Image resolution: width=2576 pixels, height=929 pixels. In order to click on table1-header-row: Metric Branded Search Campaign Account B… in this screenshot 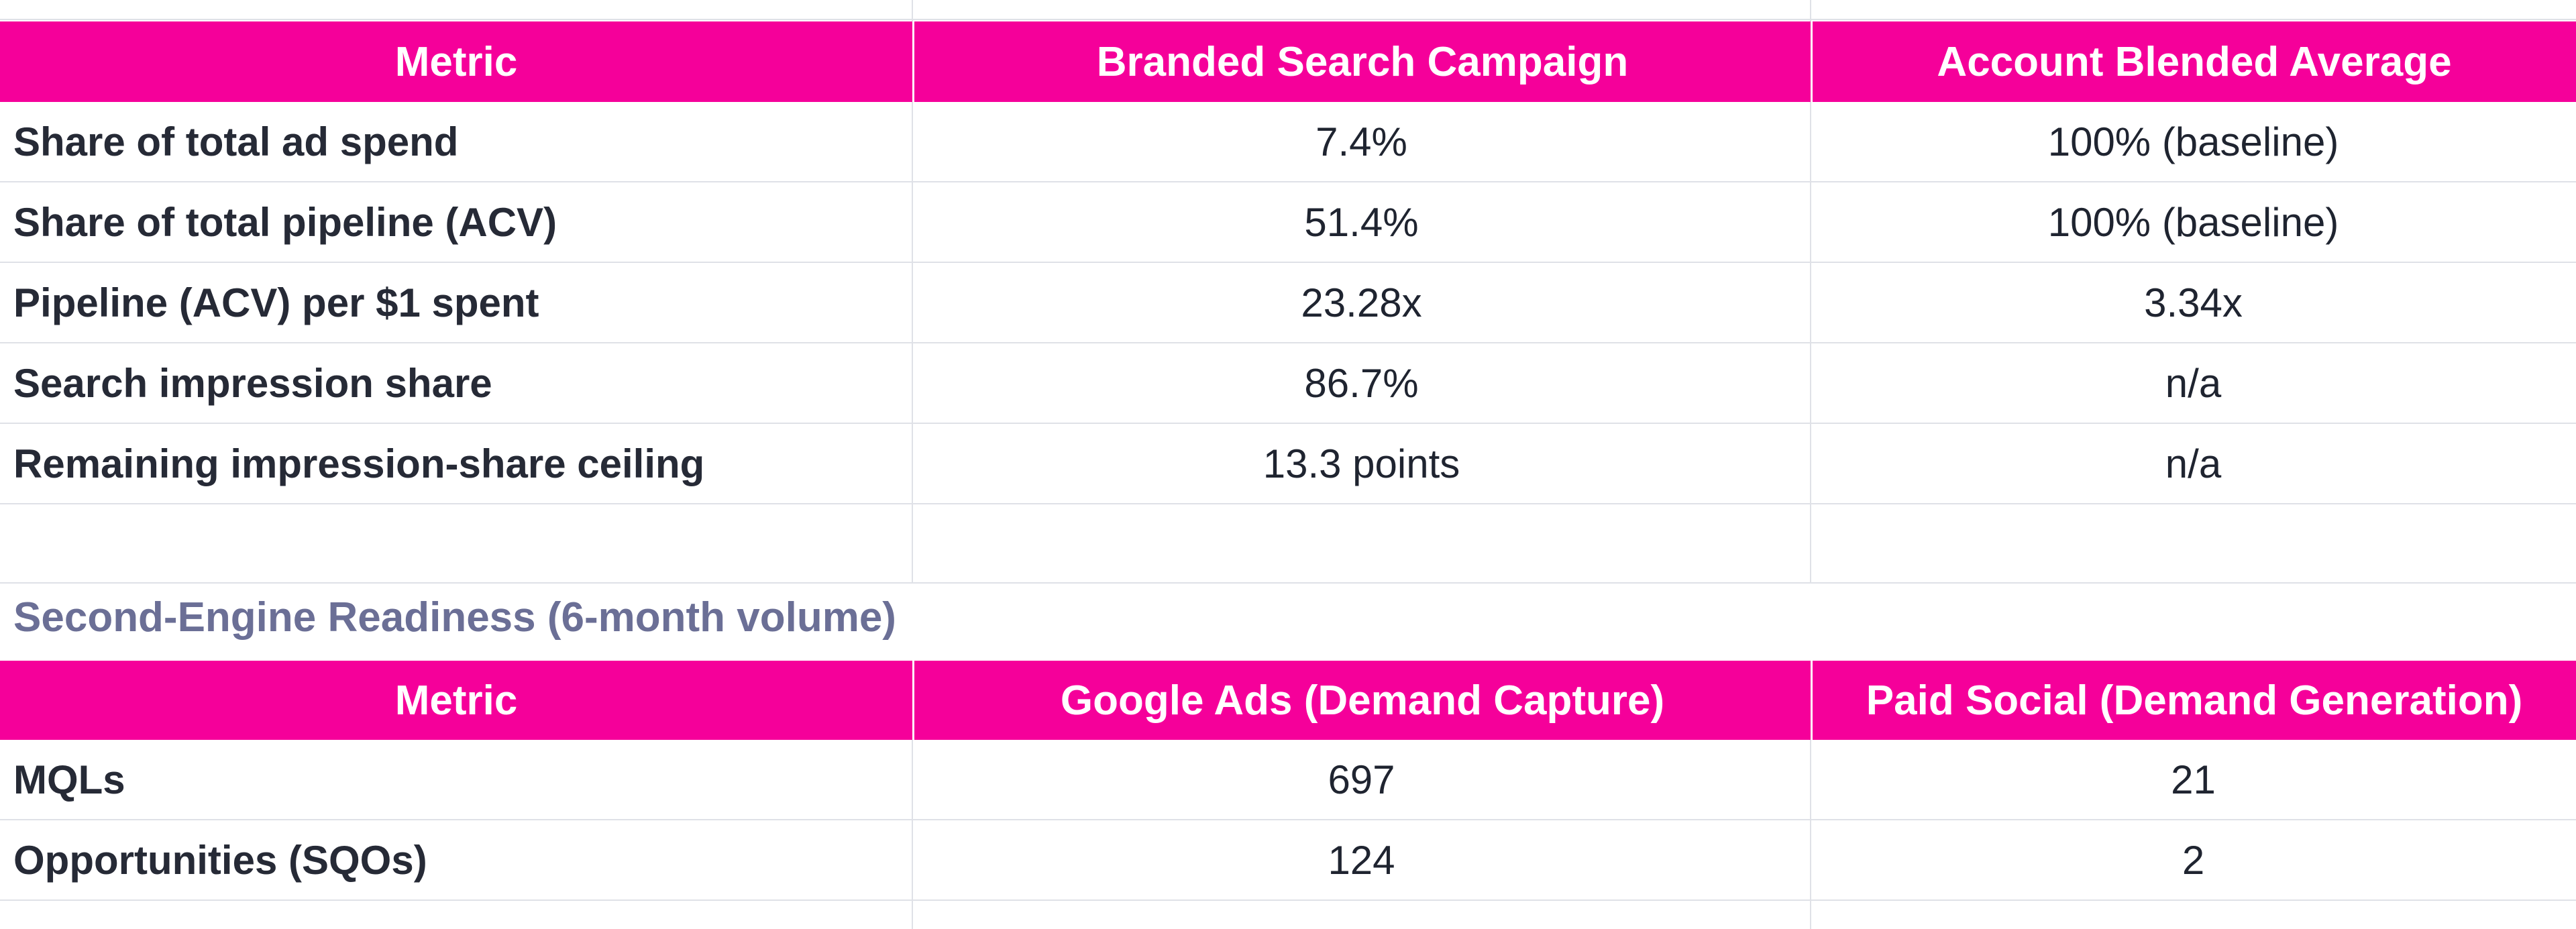, I will do `click(1288, 61)`.